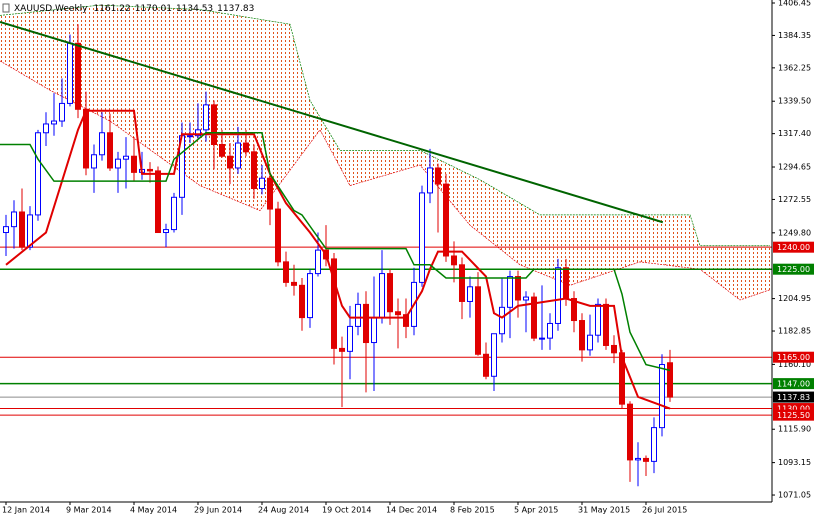 Image resolution: width=814 pixels, height=516 pixels. I want to click on x-tick-label: 24 Aug 2014, so click(283, 510).